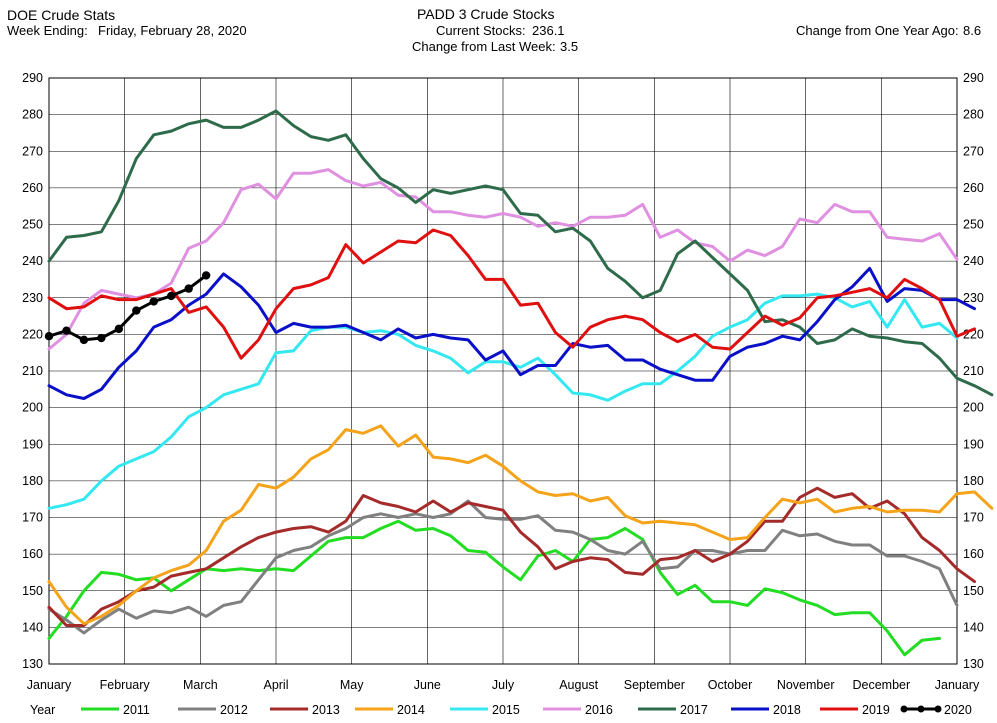 The width and height of the screenshot is (997, 723). Describe the element at coordinates (32, 225) in the screenshot. I see `y-tick-label-left: 250` at that location.